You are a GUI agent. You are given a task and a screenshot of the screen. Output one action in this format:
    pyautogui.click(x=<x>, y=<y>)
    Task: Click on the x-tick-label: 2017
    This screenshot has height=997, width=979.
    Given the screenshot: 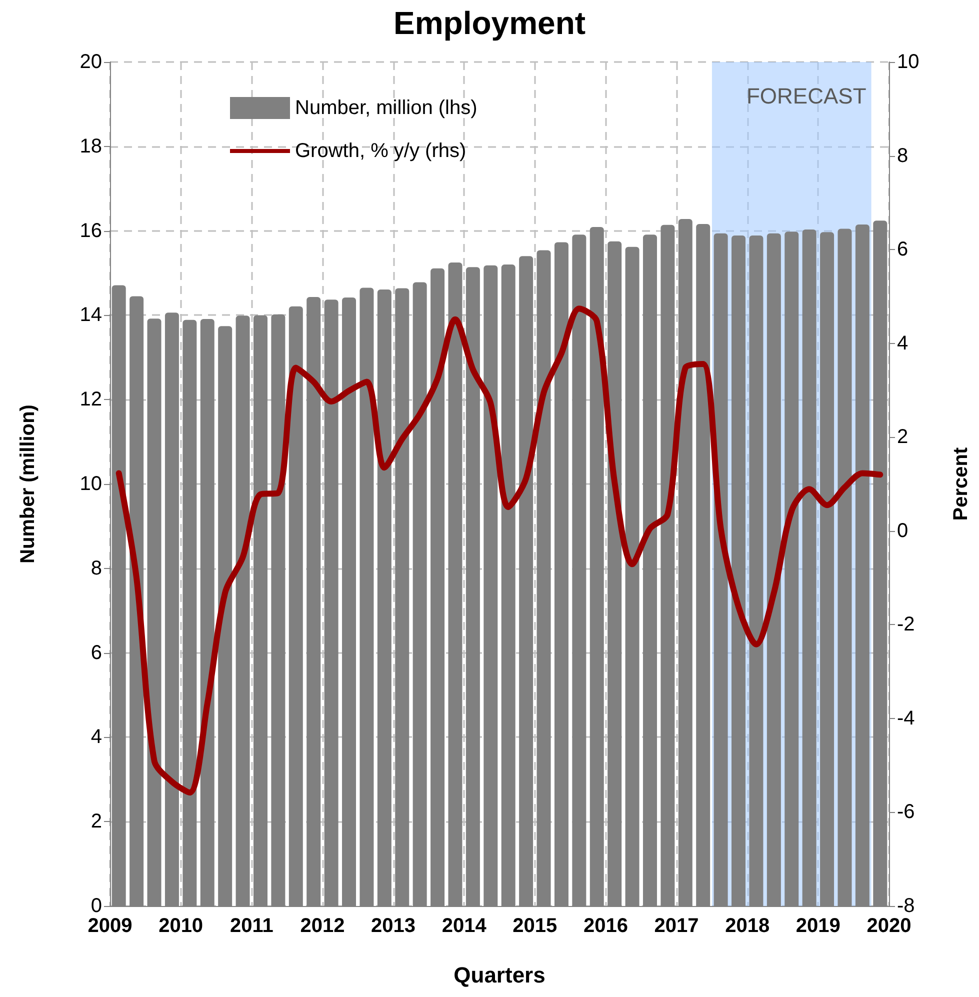 What is the action you would take?
    pyautogui.click(x=676, y=926)
    